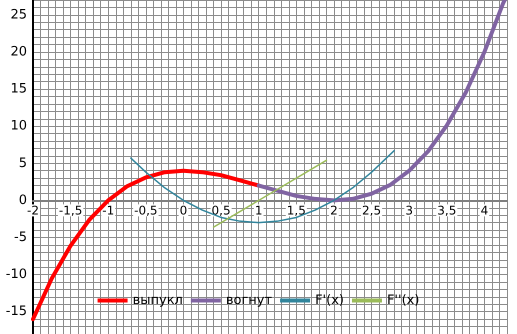  Describe the element at coordinates (249, 300) in the screenshot. I see `legend-label: вогнут` at that location.